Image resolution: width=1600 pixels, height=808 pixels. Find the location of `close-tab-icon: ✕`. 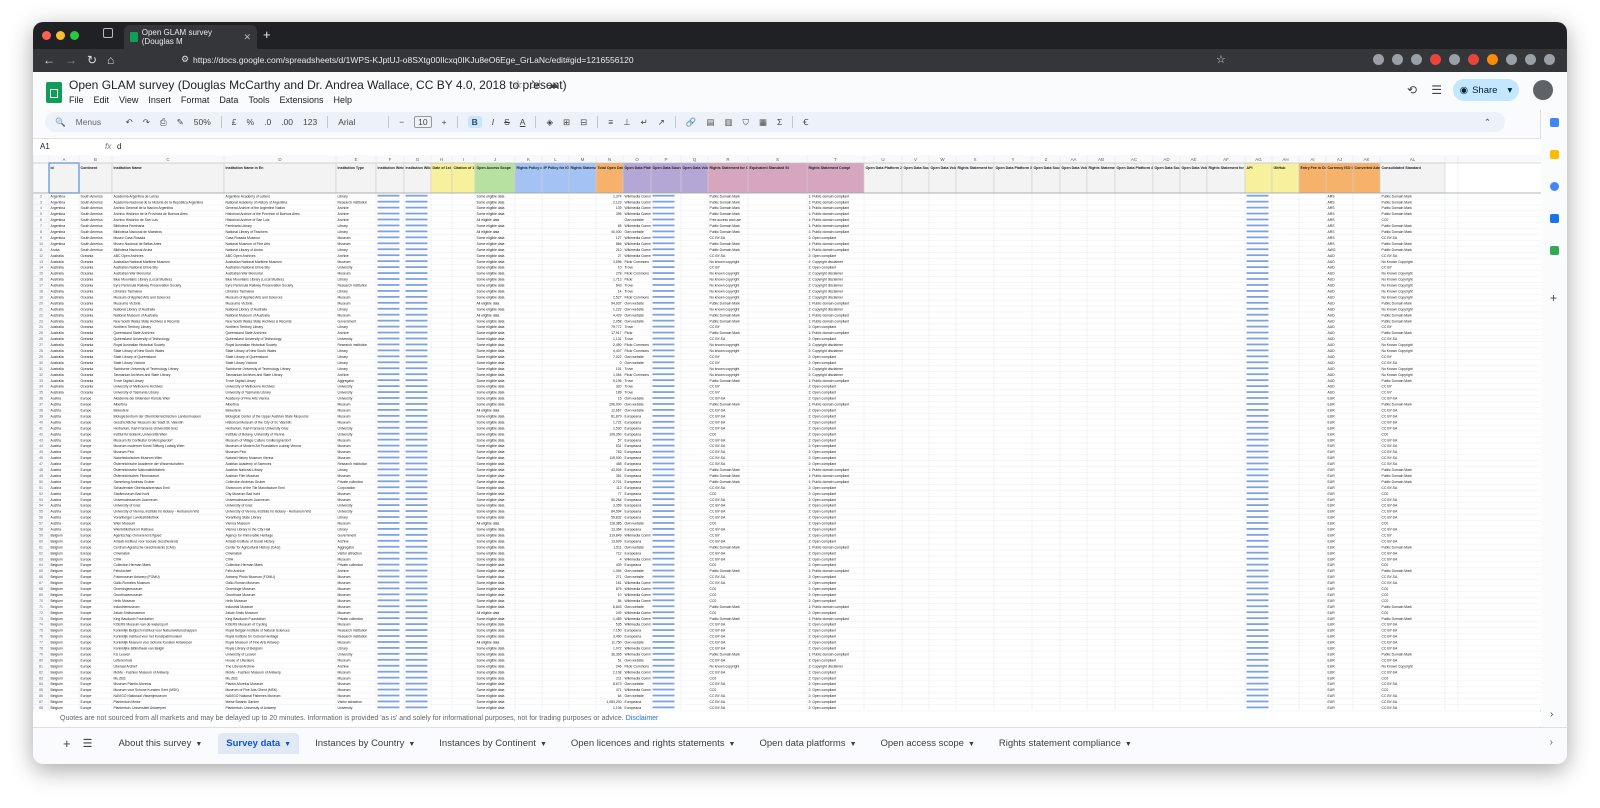

close-tab-icon: ✕ is located at coordinates (247, 36).